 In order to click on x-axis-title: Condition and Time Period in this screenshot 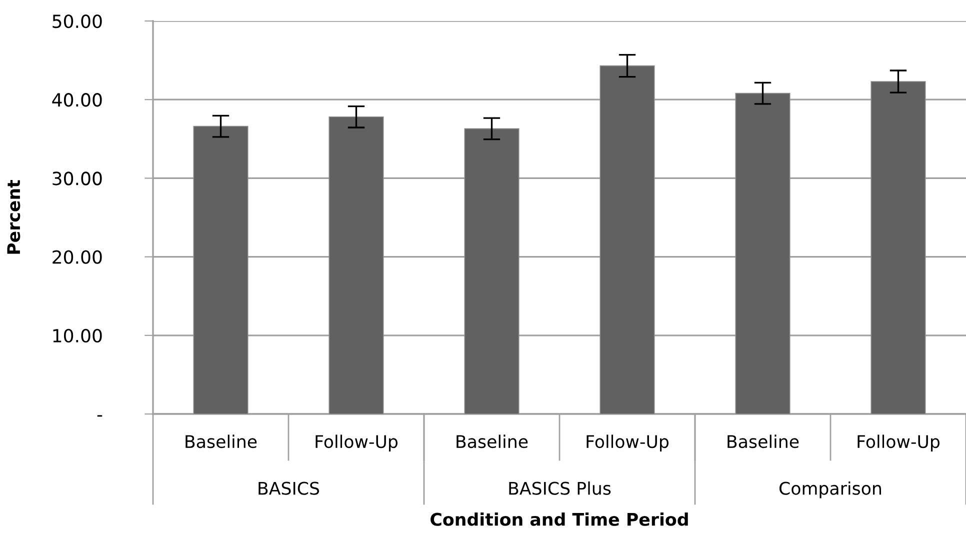, I will do `click(559, 519)`.